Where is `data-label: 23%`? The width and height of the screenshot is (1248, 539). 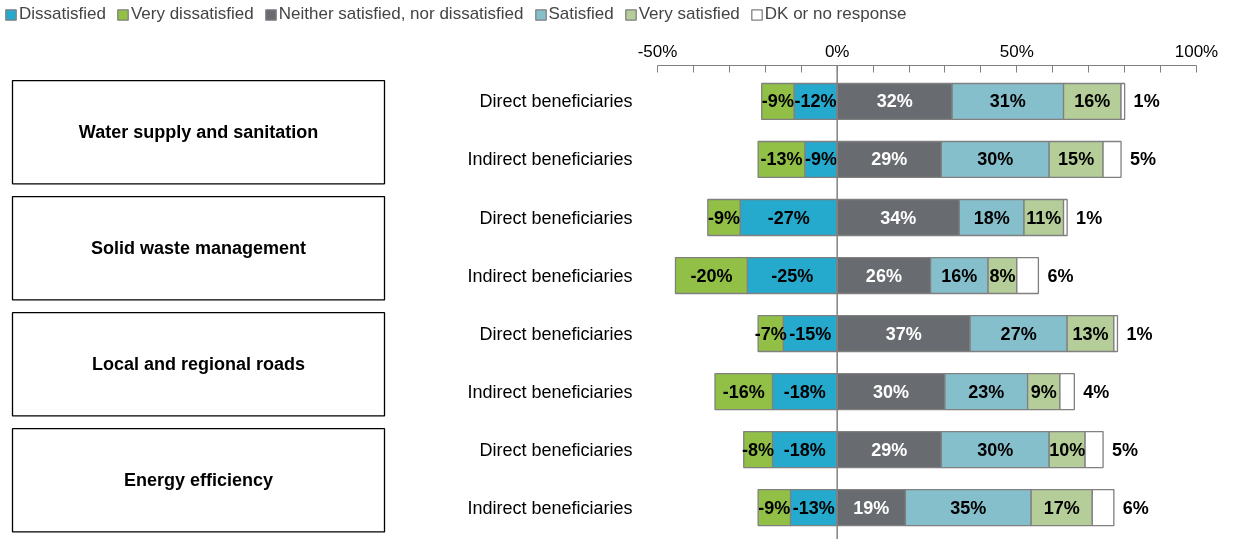
data-label: 23% is located at coordinates (986, 391).